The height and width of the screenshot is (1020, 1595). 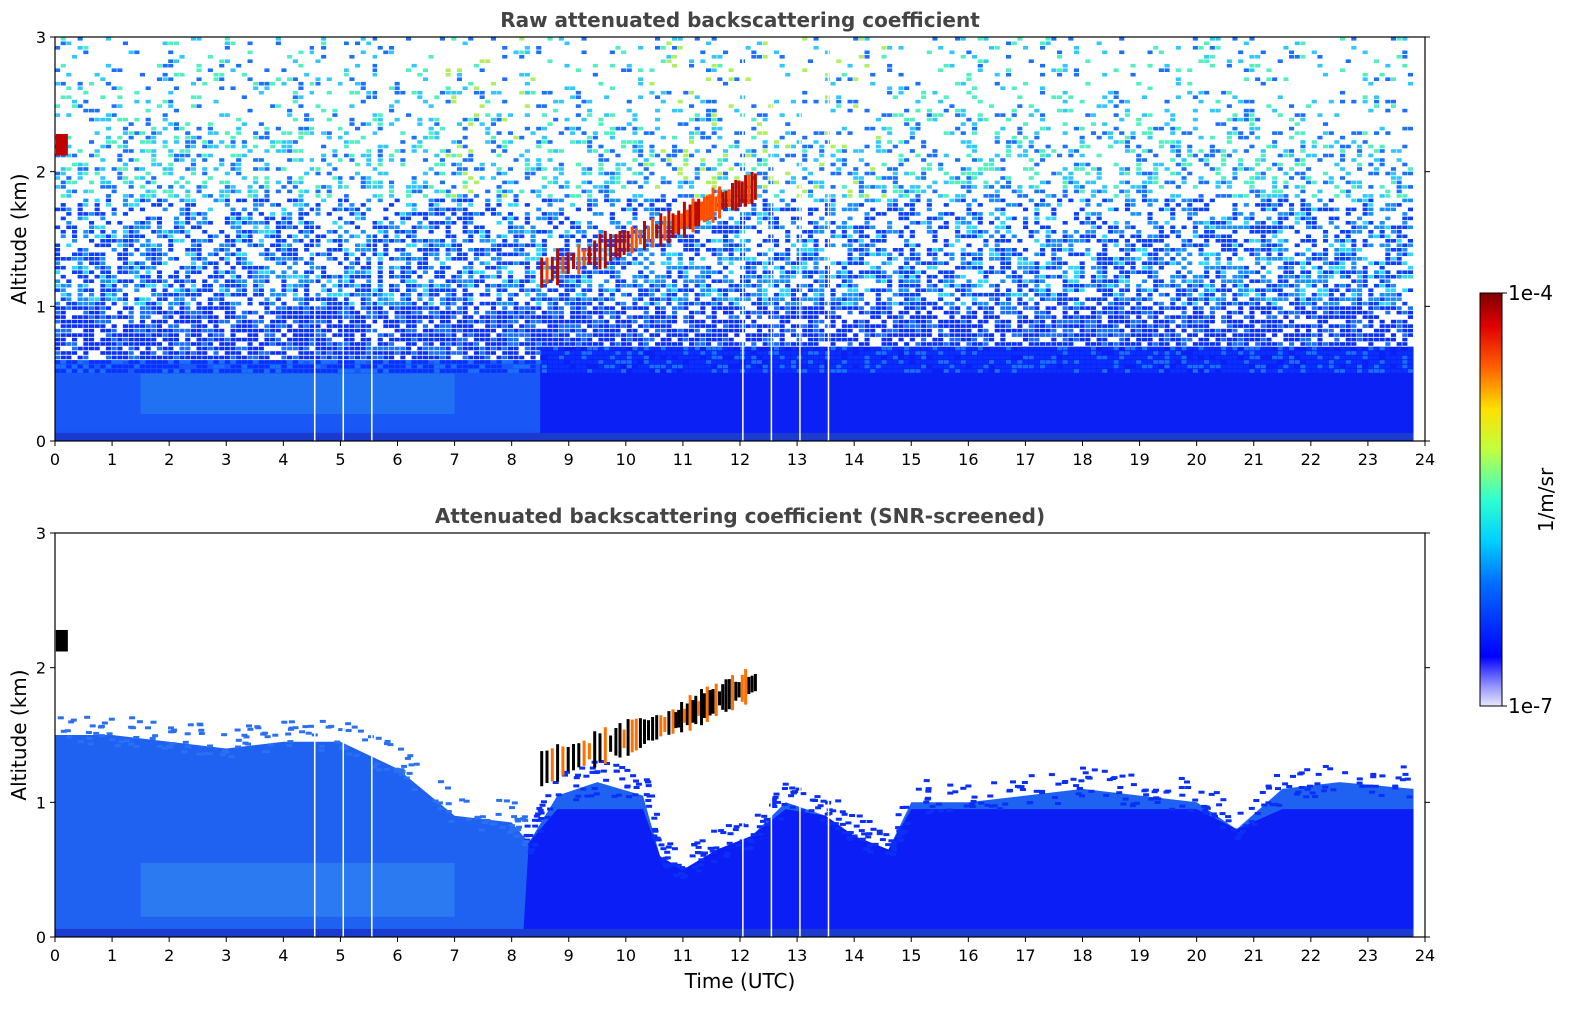 I want to click on x-tick-label: 20, so click(x=1196, y=459).